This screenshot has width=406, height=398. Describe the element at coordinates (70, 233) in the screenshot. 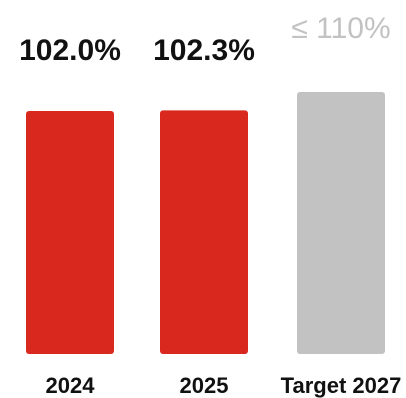

I see `bar-2024` at that location.